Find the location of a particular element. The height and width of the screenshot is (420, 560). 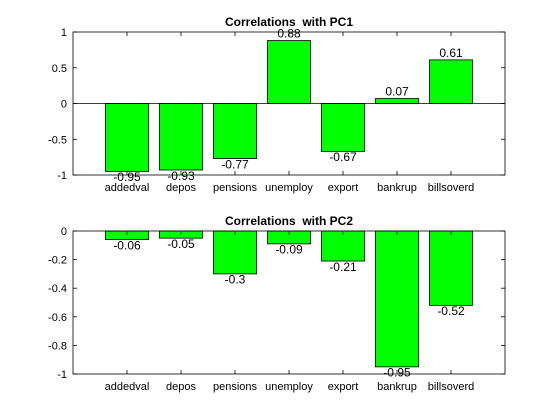

data-label-addedval: -0.06 is located at coordinates (127, 245).